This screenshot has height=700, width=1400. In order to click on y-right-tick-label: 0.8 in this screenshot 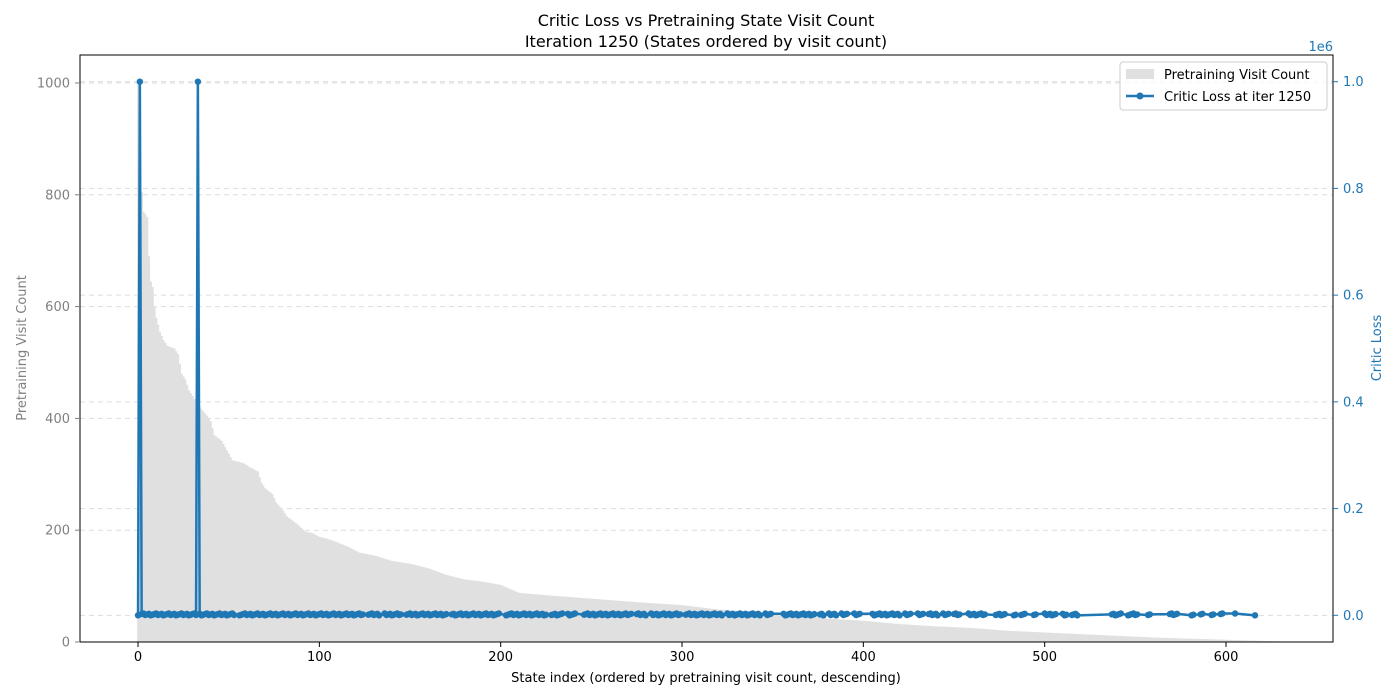, I will do `click(1353, 189)`.